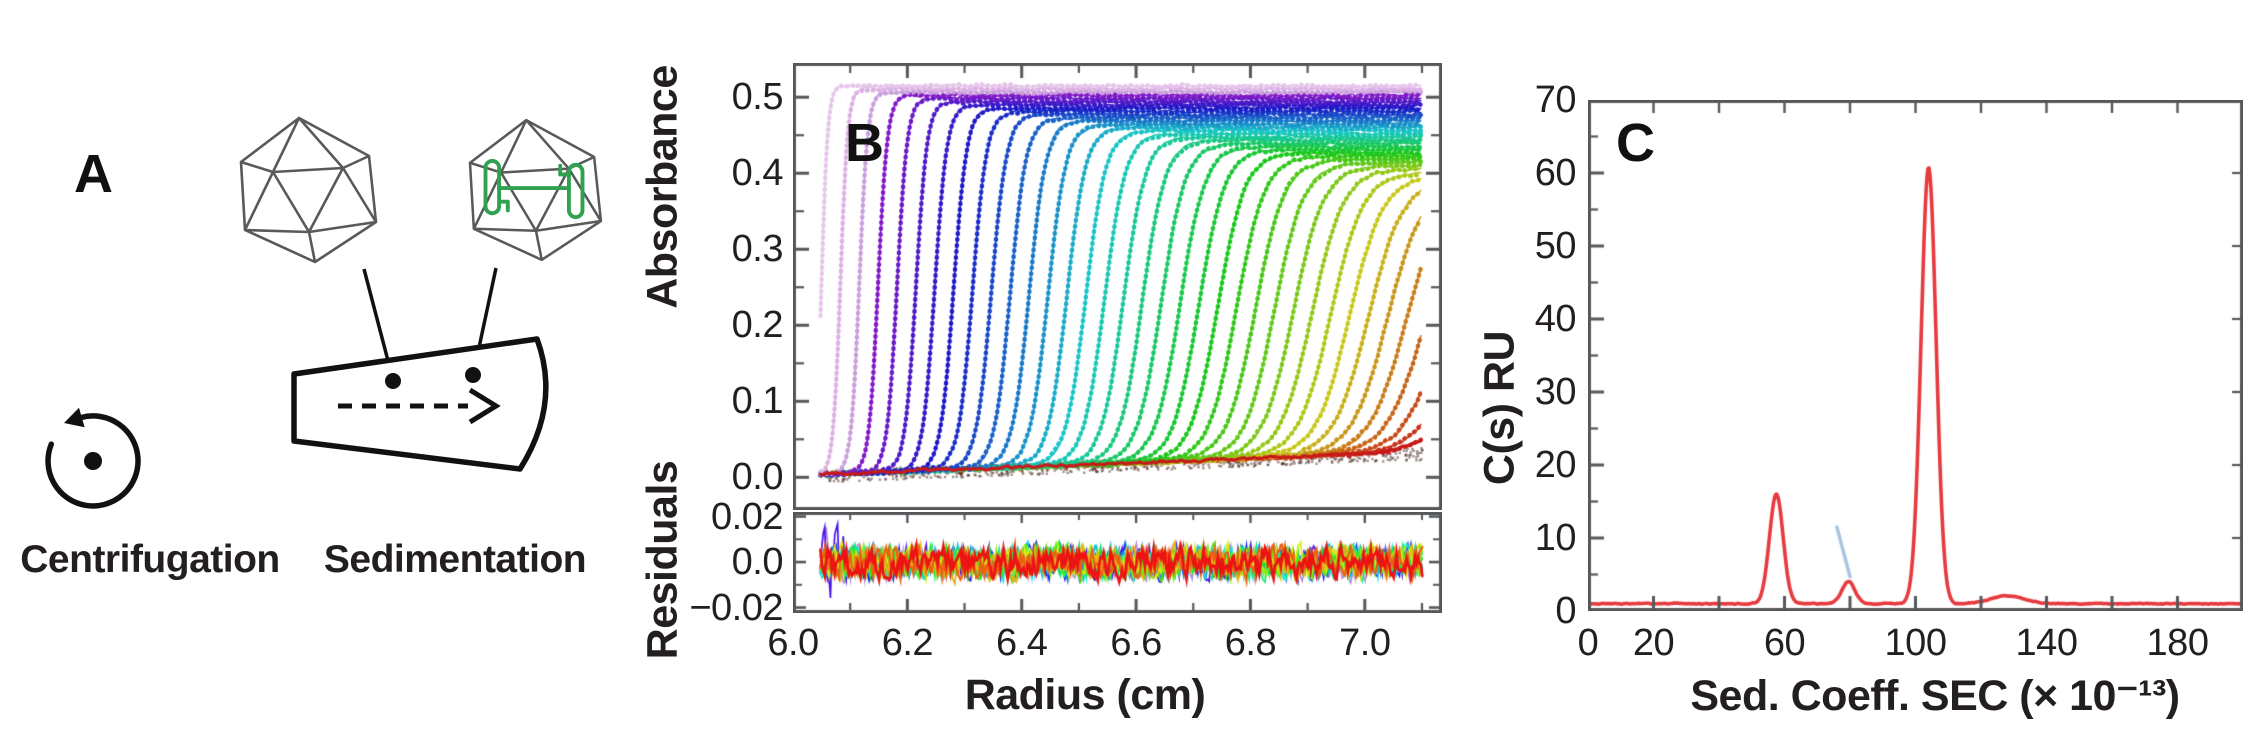 This screenshot has height=753, width=2250. Describe the element at coordinates (757, 401) in the screenshot. I see `panel-b-absorbance-tick-label: 0.1` at that location.